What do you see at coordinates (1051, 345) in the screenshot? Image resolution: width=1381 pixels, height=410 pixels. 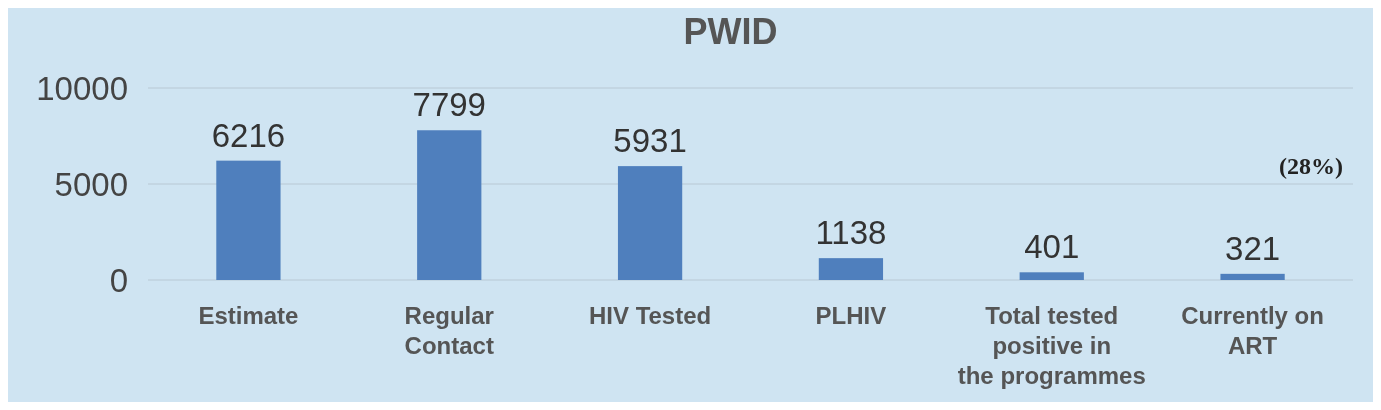 I see `x-tick-label: Total tested positive in the programmes` at bounding box center [1051, 345].